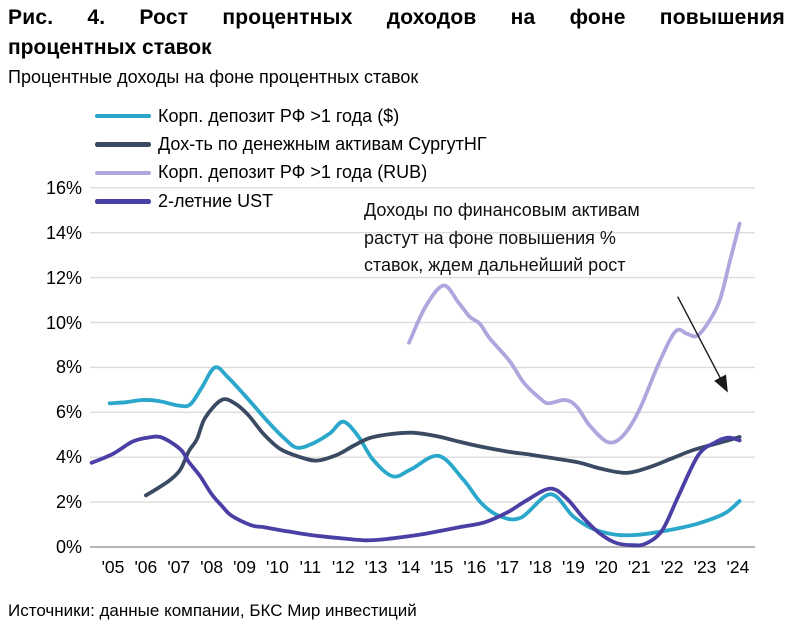 Image resolution: width=797 pixels, height=637 pixels. I want to click on legend-label: Дох-ть по денежным активам СургутНГ, so click(322, 144).